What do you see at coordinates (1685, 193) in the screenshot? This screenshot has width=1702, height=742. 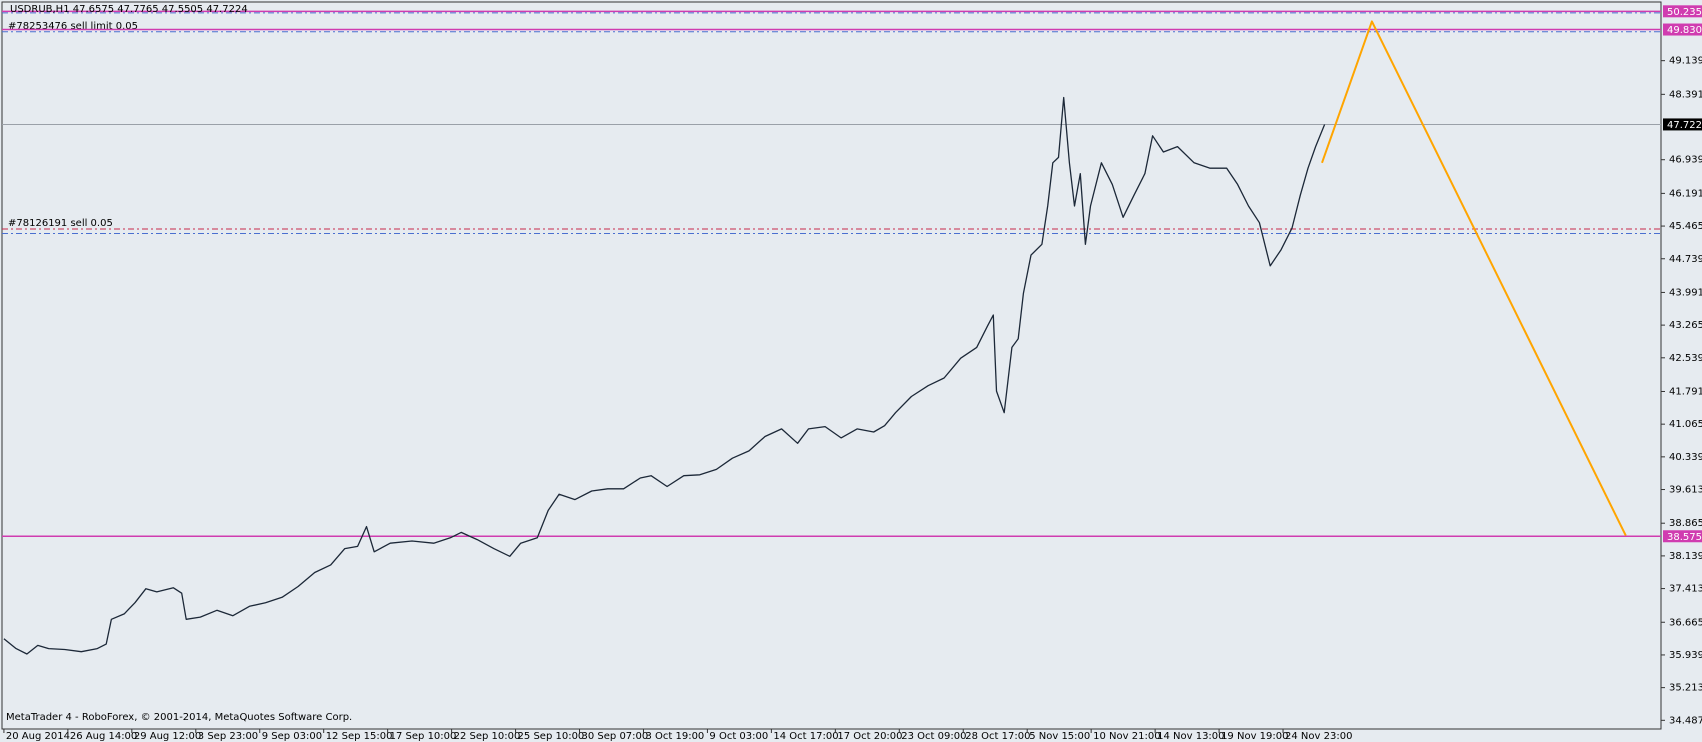 I see `y-tick-label: 46.1910` at bounding box center [1685, 193].